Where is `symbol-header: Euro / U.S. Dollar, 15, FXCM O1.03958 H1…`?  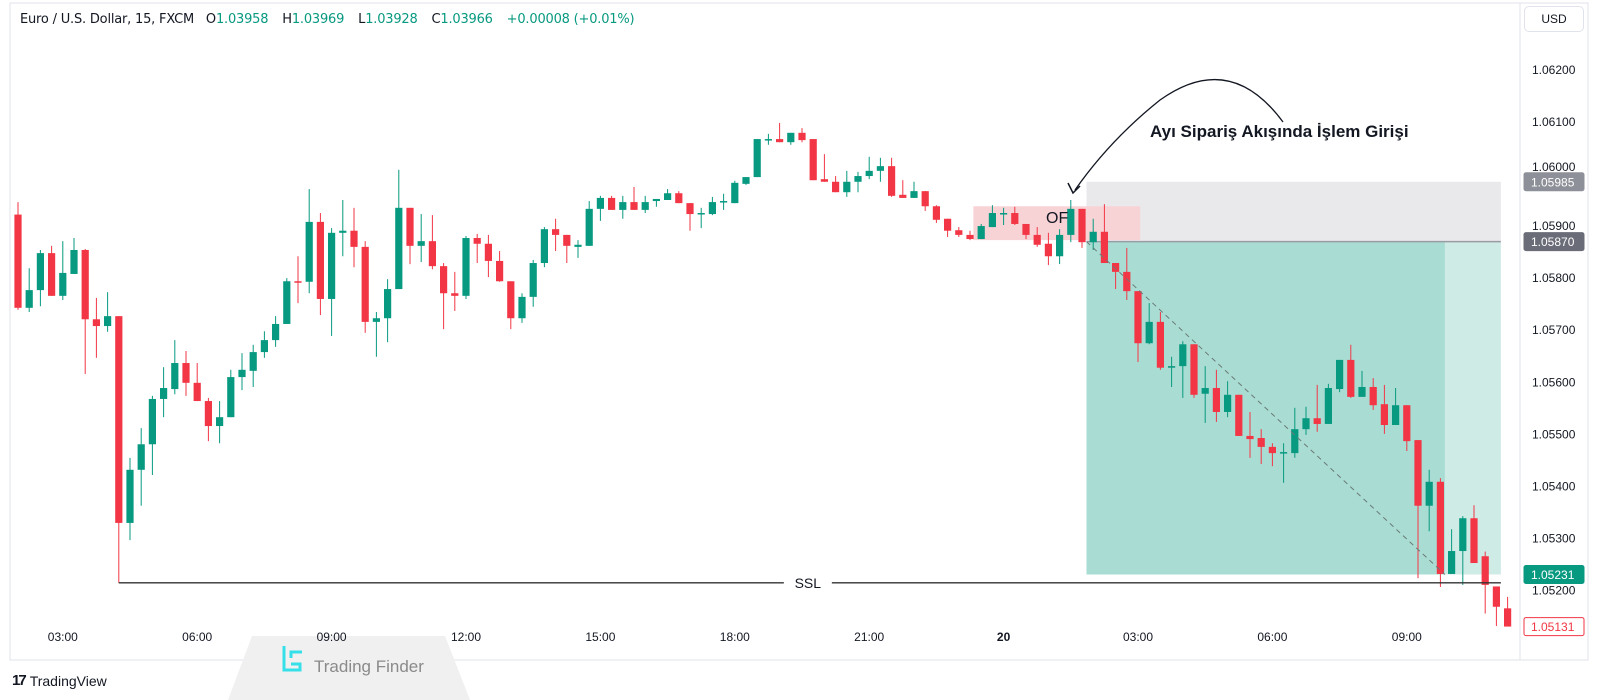 symbol-header: Euro / U.S. Dollar, 15, FXCM O1.03958 H1… is located at coordinates (332, 19).